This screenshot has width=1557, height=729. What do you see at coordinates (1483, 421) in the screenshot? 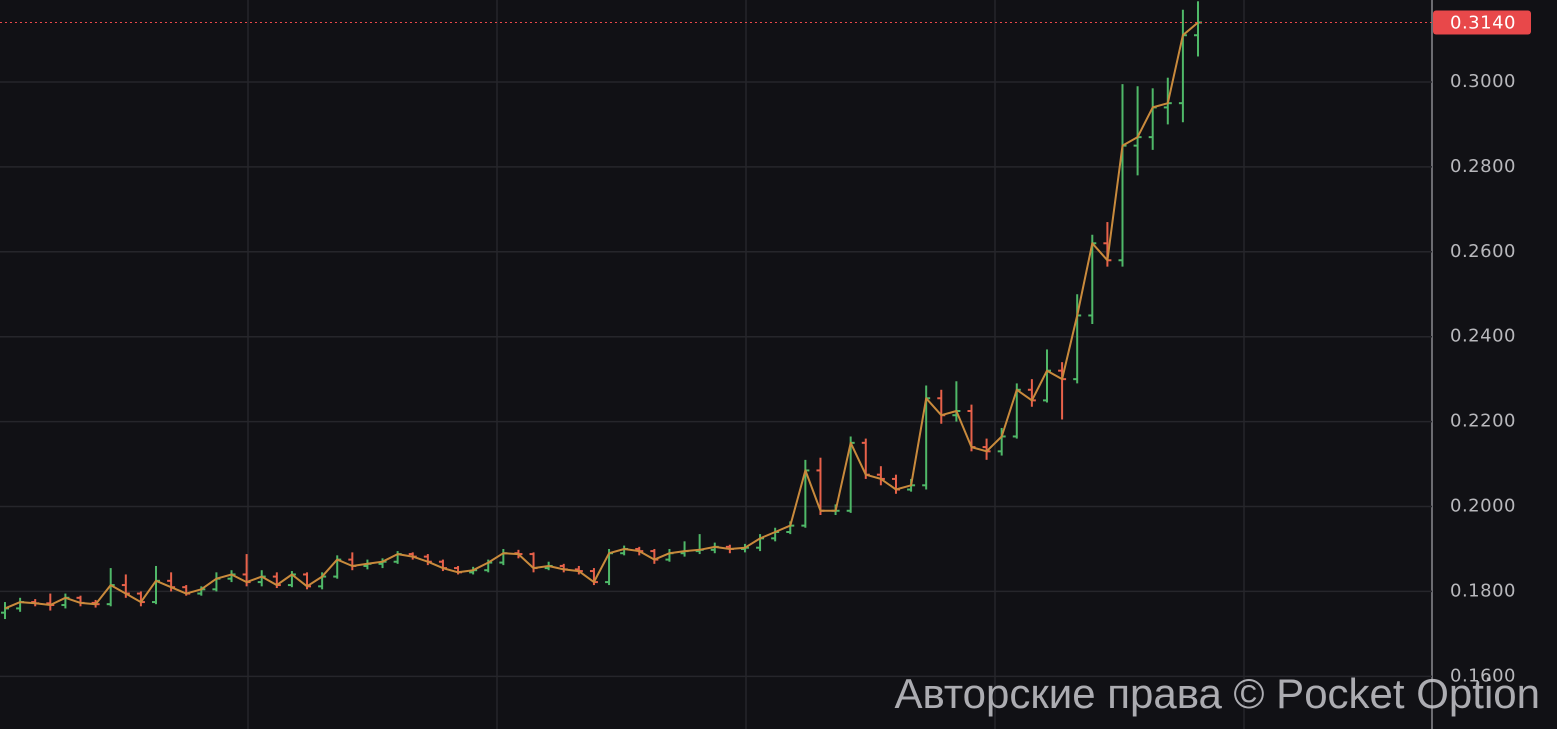
I see `y-tick-label: 0.2200` at bounding box center [1483, 421].